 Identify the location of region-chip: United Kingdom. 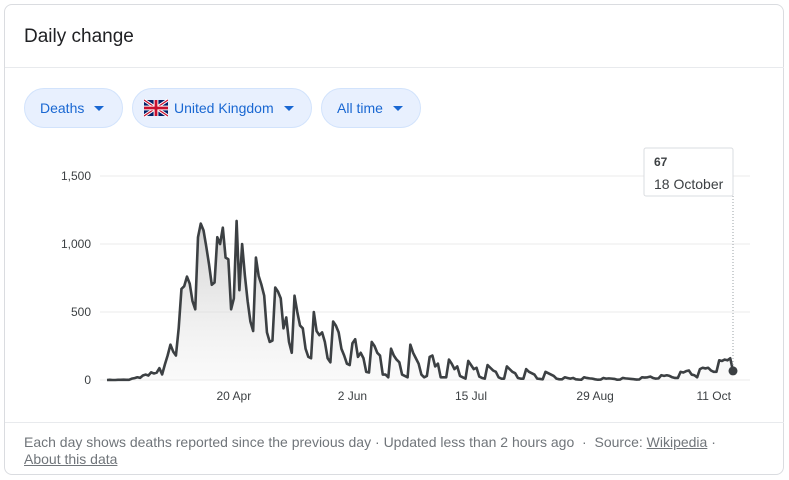
(222, 108).